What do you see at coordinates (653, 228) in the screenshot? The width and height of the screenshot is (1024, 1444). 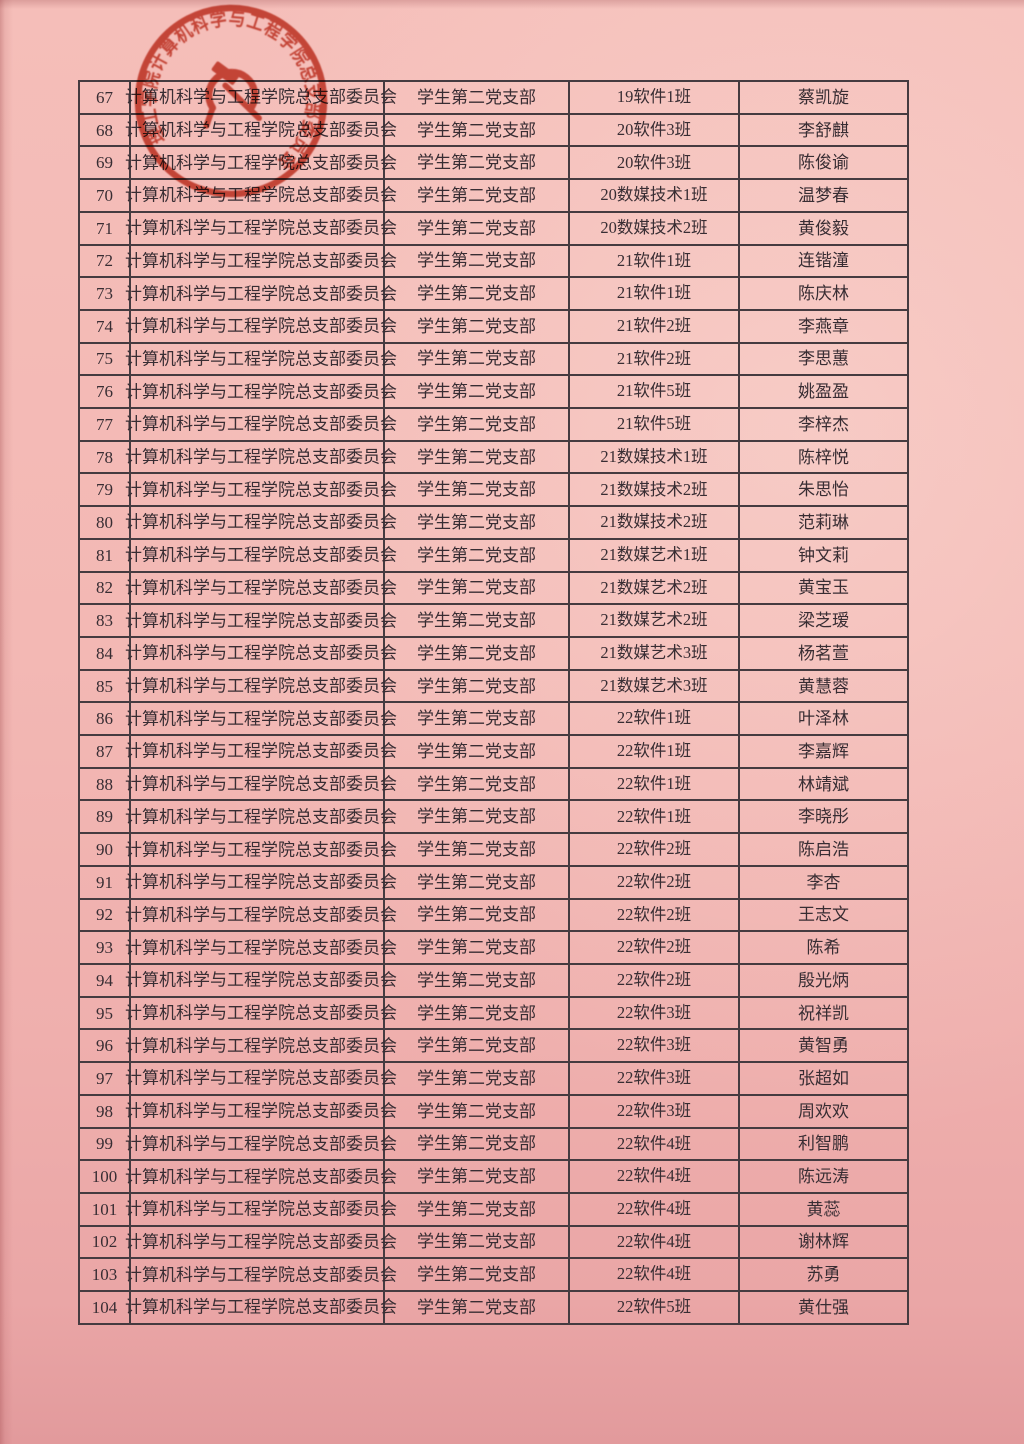 I see `class-cell: 20数媒技术2班` at bounding box center [653, 228].